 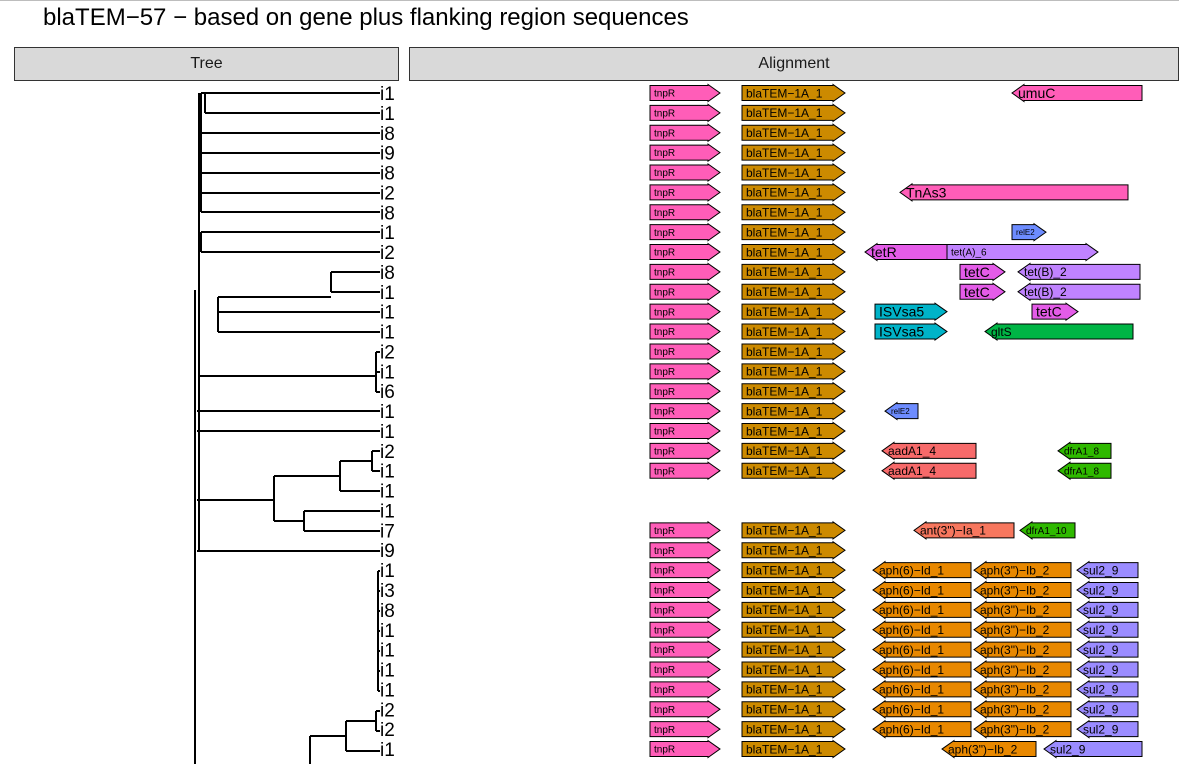 I want to click on alignment-panel-header: Alignment, so click(x=794, y=64).